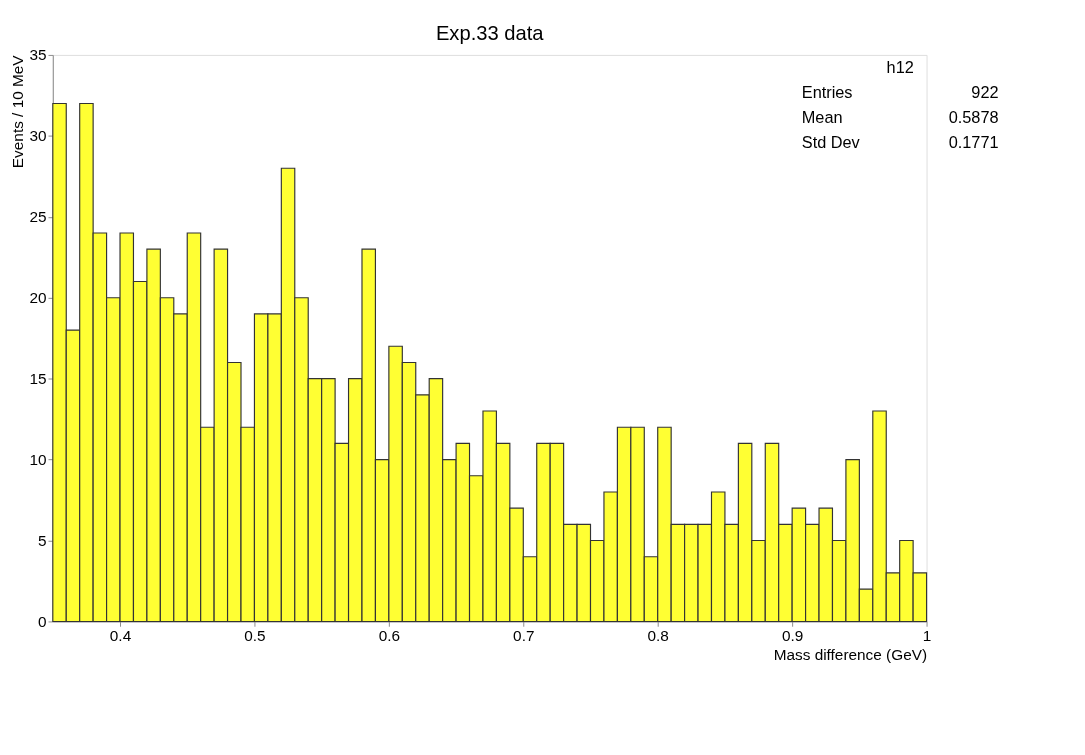  Describe the element at coordinates (38, 298) in the screenshot. I see `y-tick-label: 20` at that location.